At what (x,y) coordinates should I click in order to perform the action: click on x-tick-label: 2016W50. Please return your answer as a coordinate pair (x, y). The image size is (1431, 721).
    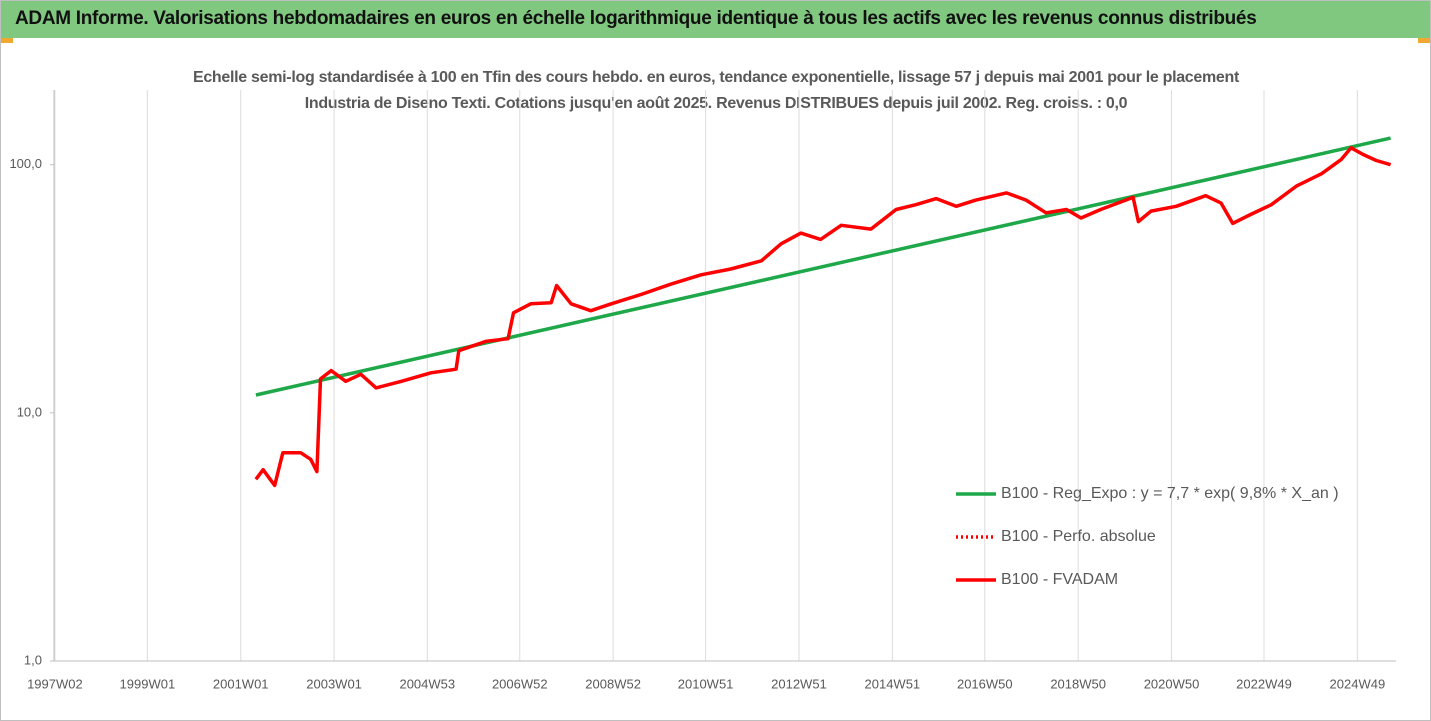
    Looking at the image, I should click on (985, 683).